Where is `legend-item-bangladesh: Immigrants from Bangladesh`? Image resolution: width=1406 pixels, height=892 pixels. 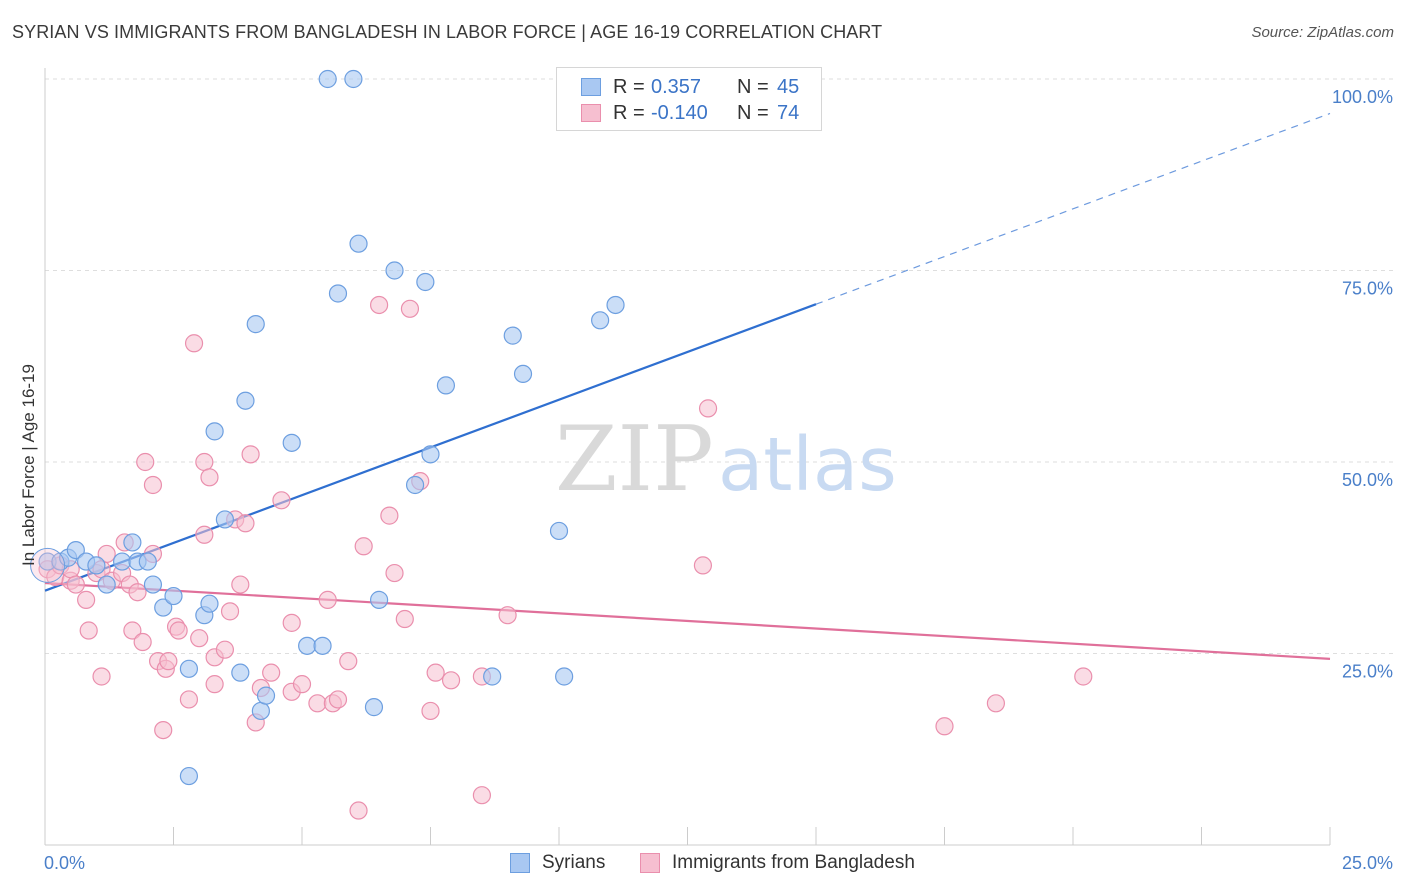 legend-item-bangladesh: Immigrants from Bangladesh is located at coordinates (777, 863).